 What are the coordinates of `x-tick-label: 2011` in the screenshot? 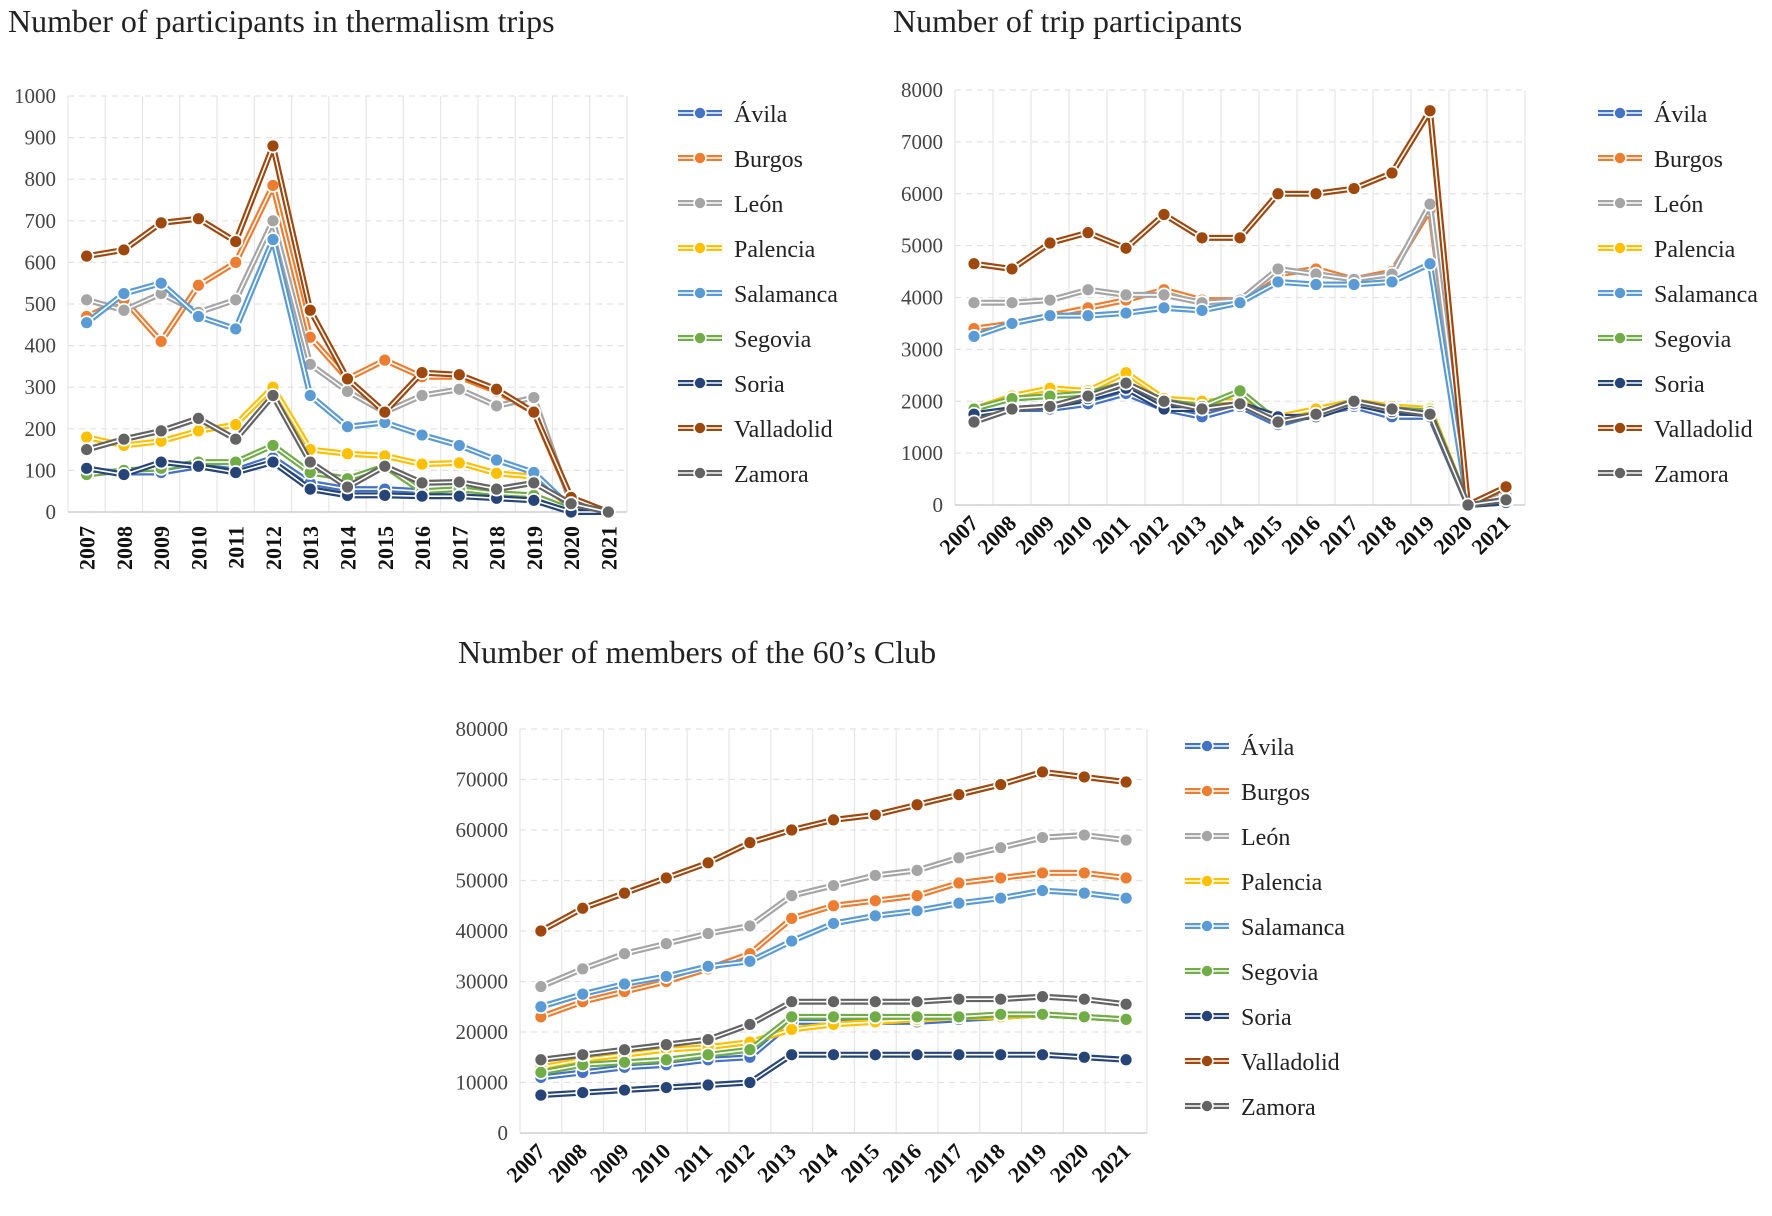 It's located at (1111, 535).